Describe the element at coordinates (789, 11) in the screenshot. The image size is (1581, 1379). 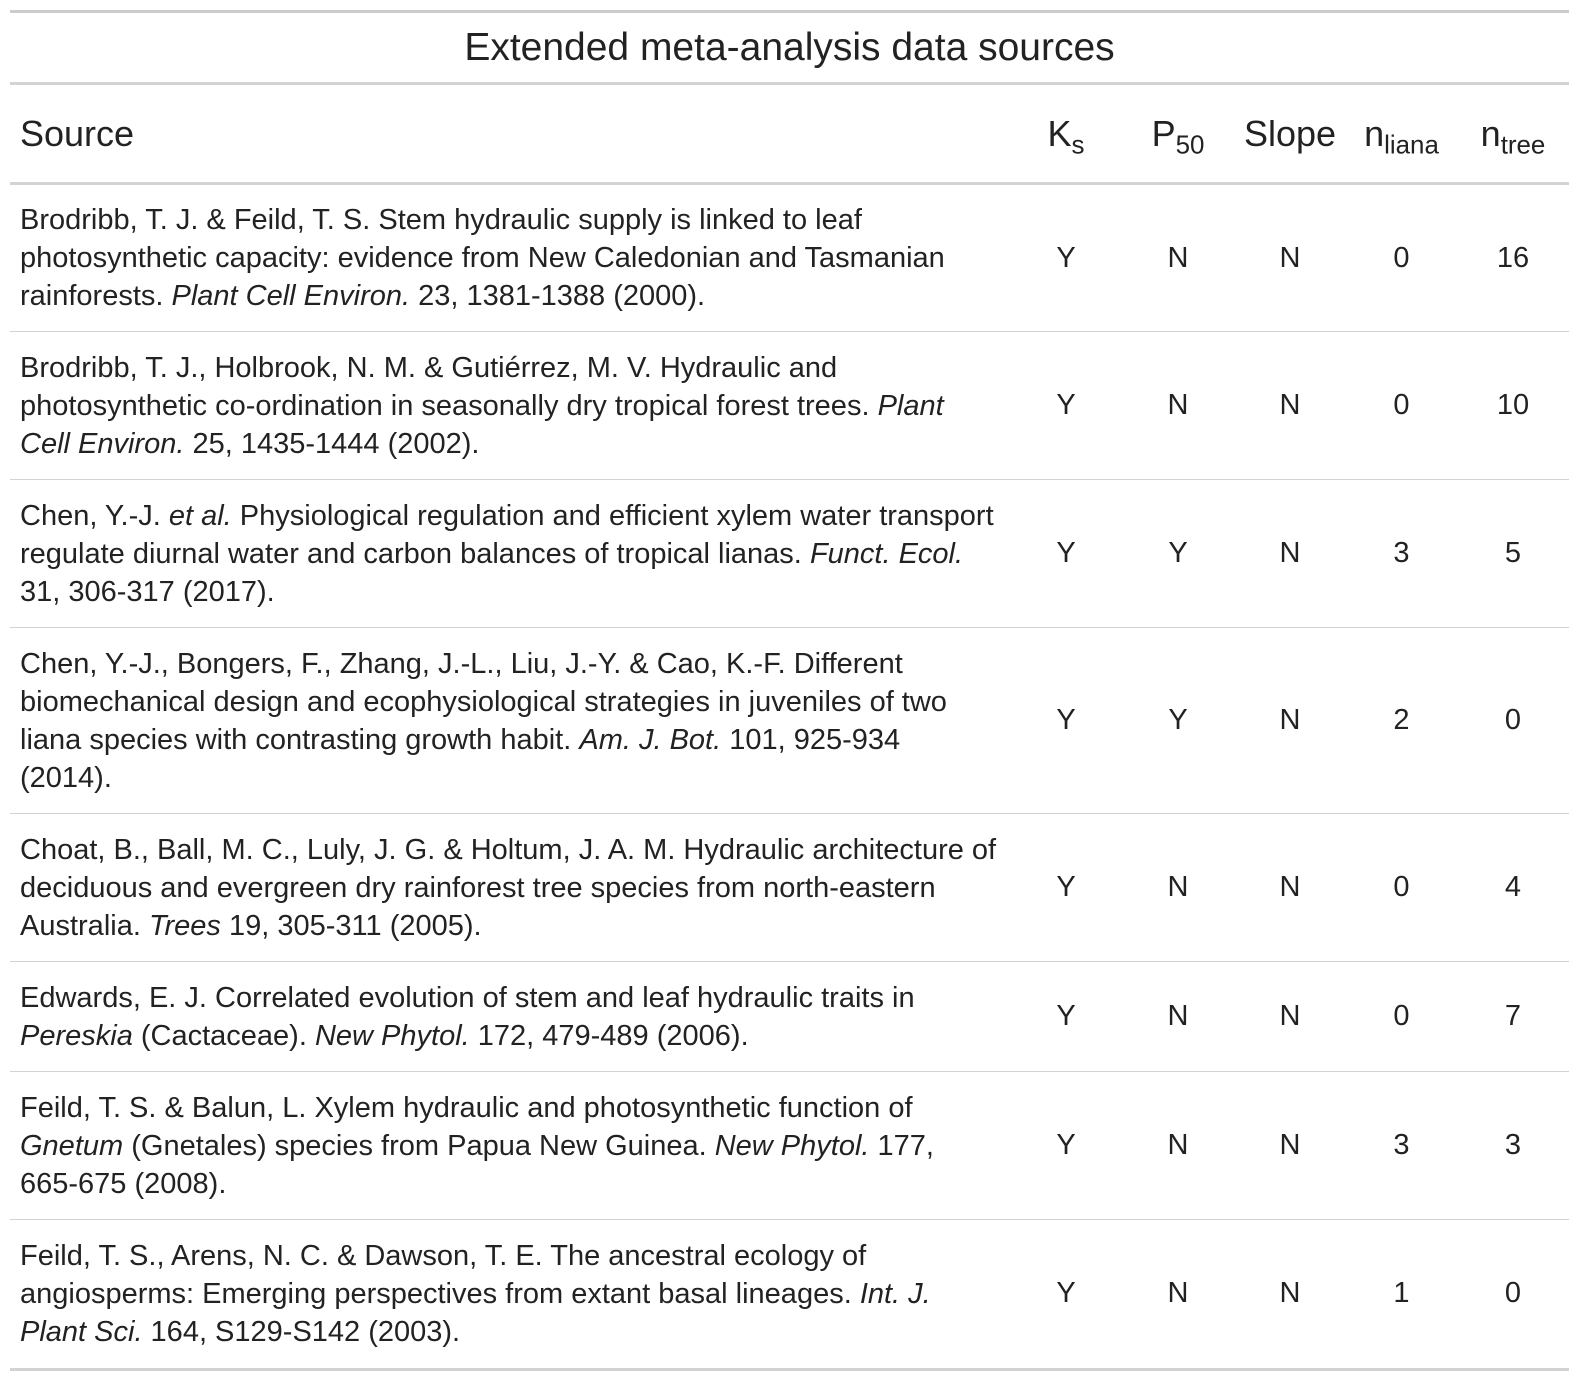
I see `top-rule` at that location.